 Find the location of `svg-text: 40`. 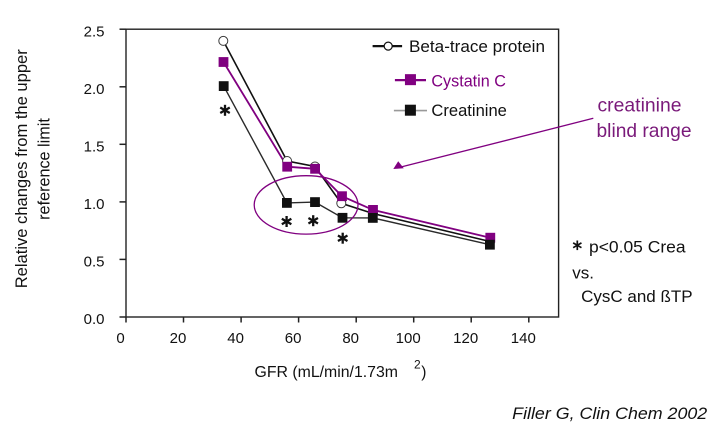

svg-text: 40 is located at coordinates (235, 338).